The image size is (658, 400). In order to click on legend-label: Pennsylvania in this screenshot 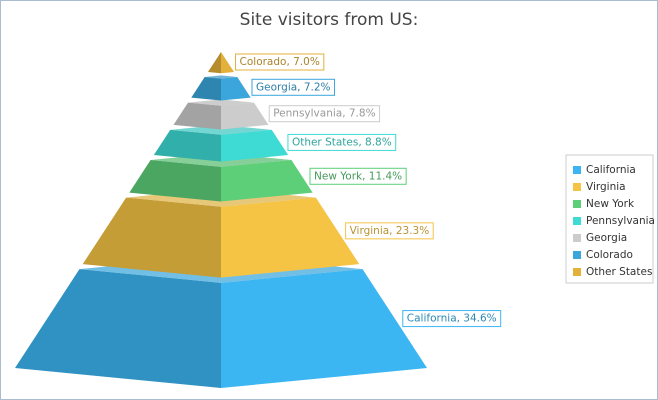, I will do `click(620, 221)`.